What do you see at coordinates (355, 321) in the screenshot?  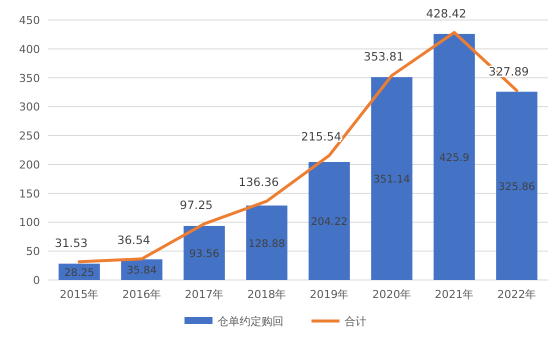 I see `legend-label: 合计` at bounding box center [355, 321].